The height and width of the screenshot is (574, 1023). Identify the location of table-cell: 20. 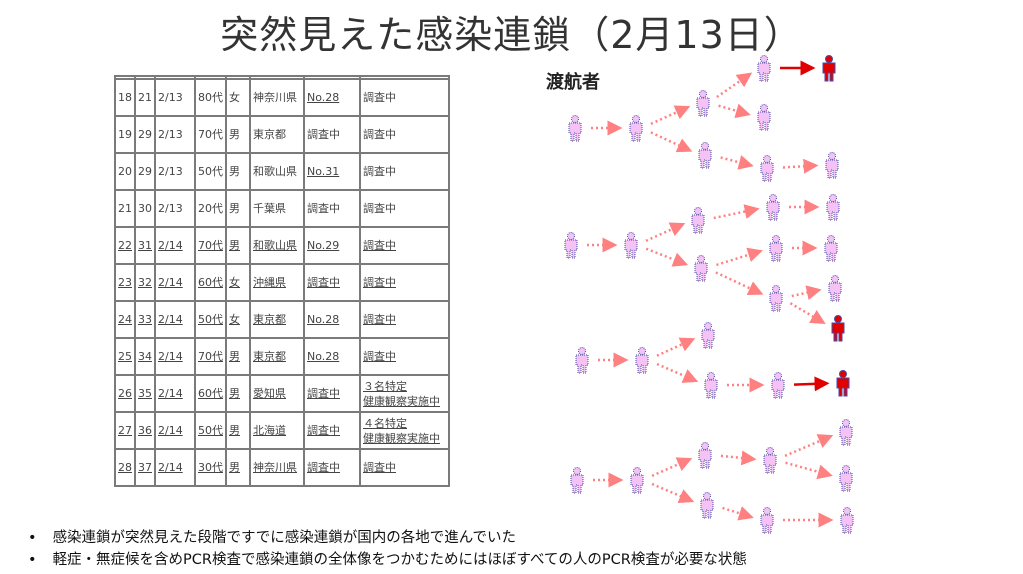
(125, 171).